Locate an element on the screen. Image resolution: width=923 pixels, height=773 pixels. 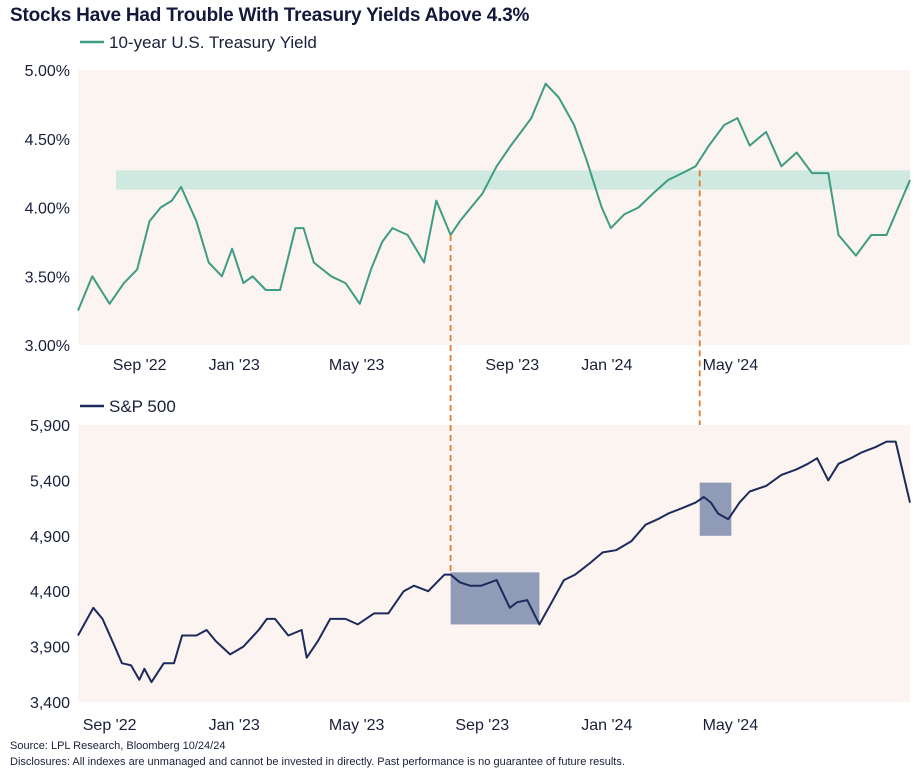
y-tick-label: 3,900 is located at coordinates (50, 648).